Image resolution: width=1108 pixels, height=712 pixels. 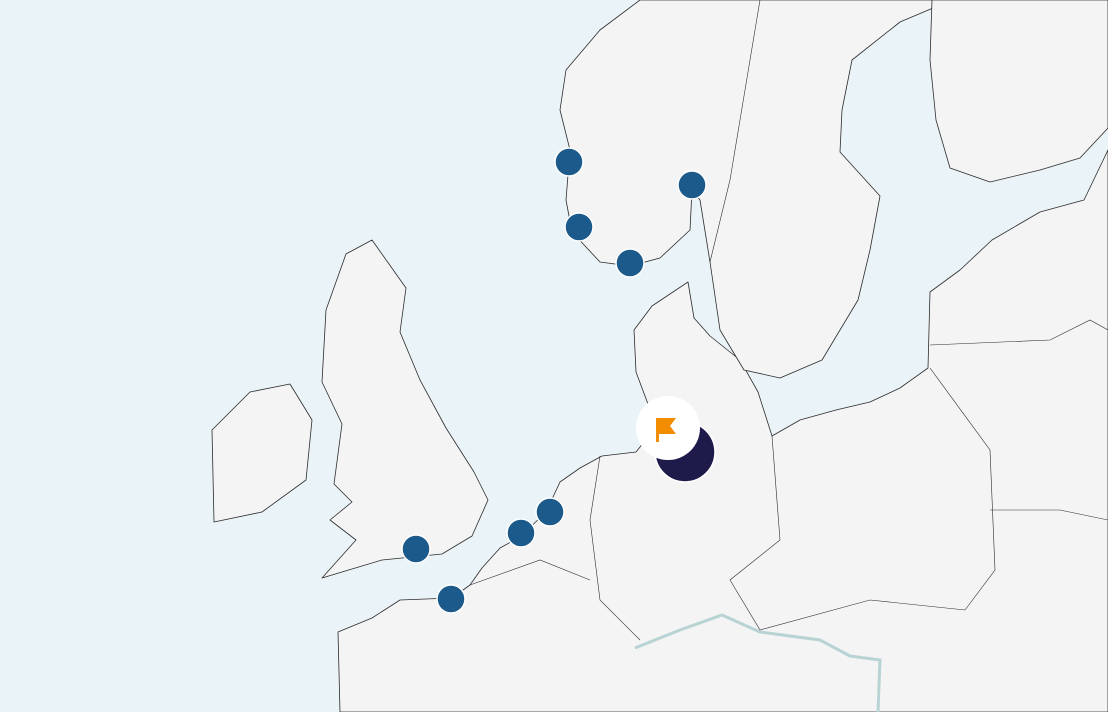 I want to click on river, so click(x=758, y=662).